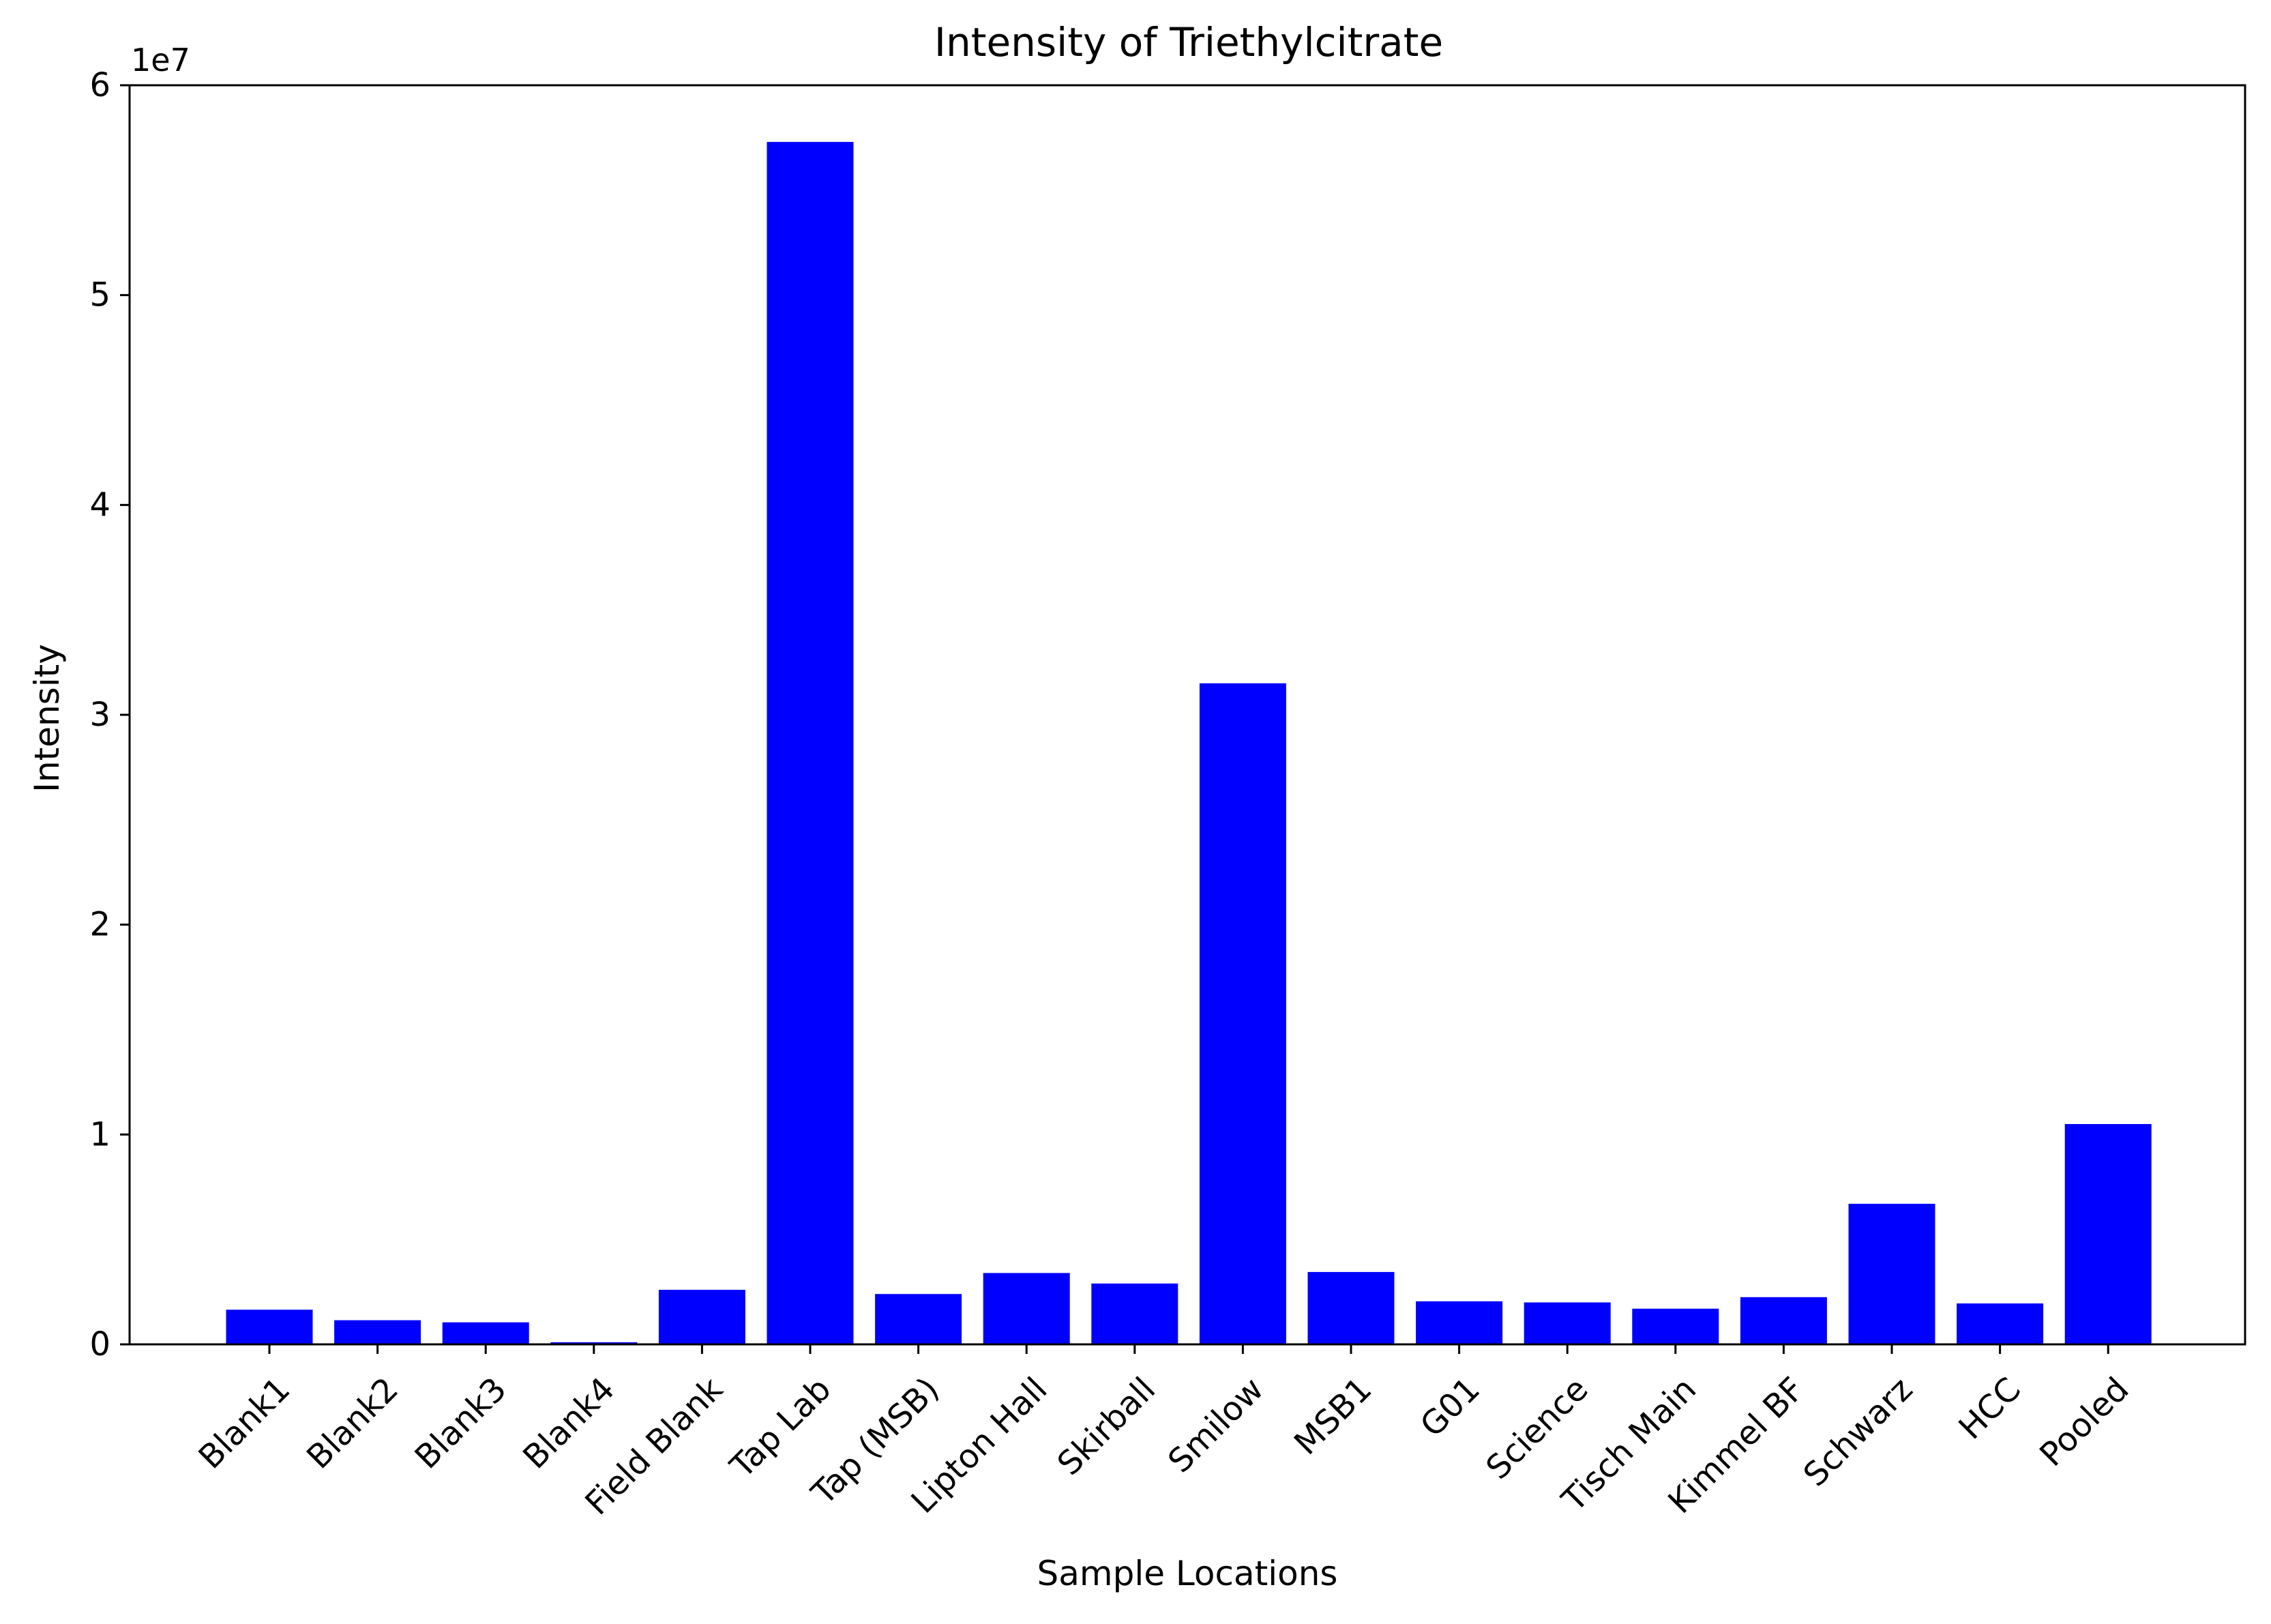 The width and height of the screenshot is (2271, 1624). What do you see at coordinates (100, 1344) in the screenshot?
I see `y-tick-label: 0` at bounding box center [100, 1344].